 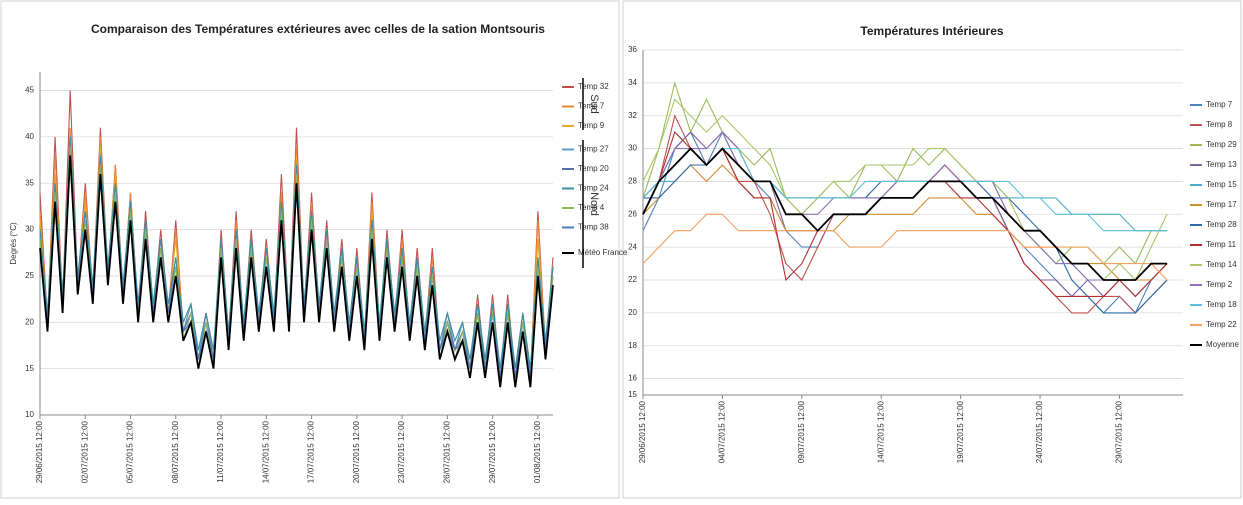 What do you see at coordinates (1221, 244) in the screenshot?
I see `legend-label: Temp 11` at bounding box center [1221, 244].